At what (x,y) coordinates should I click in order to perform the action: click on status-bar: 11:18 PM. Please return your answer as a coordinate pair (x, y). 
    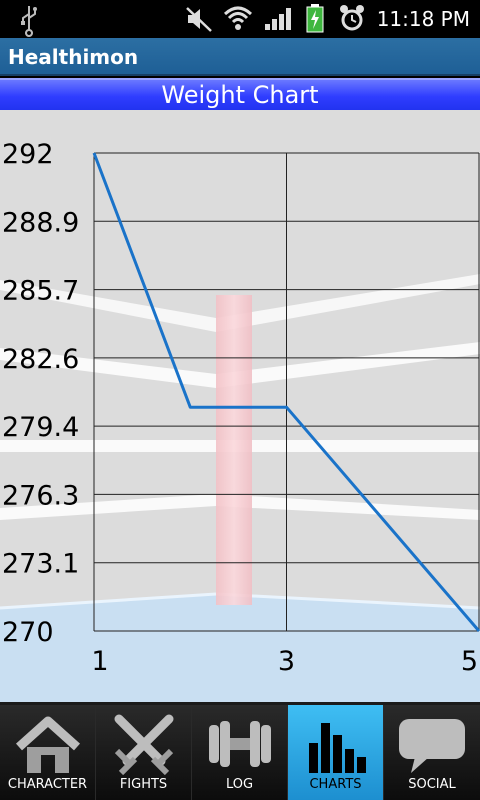
    Looking at the image, I should click on (240, 19).